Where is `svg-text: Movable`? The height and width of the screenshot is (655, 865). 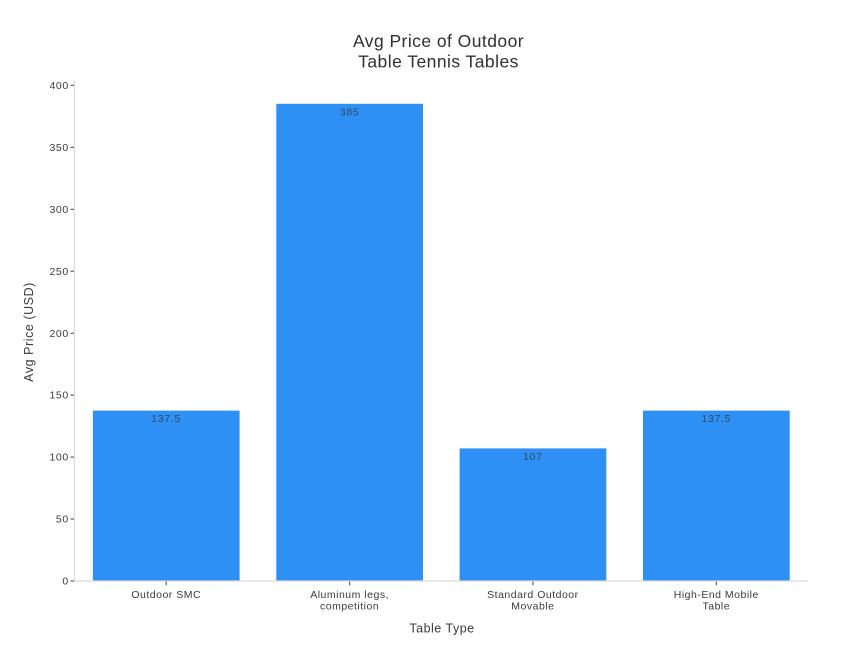 svg-text: Movable is located at coordinates (532, 607).